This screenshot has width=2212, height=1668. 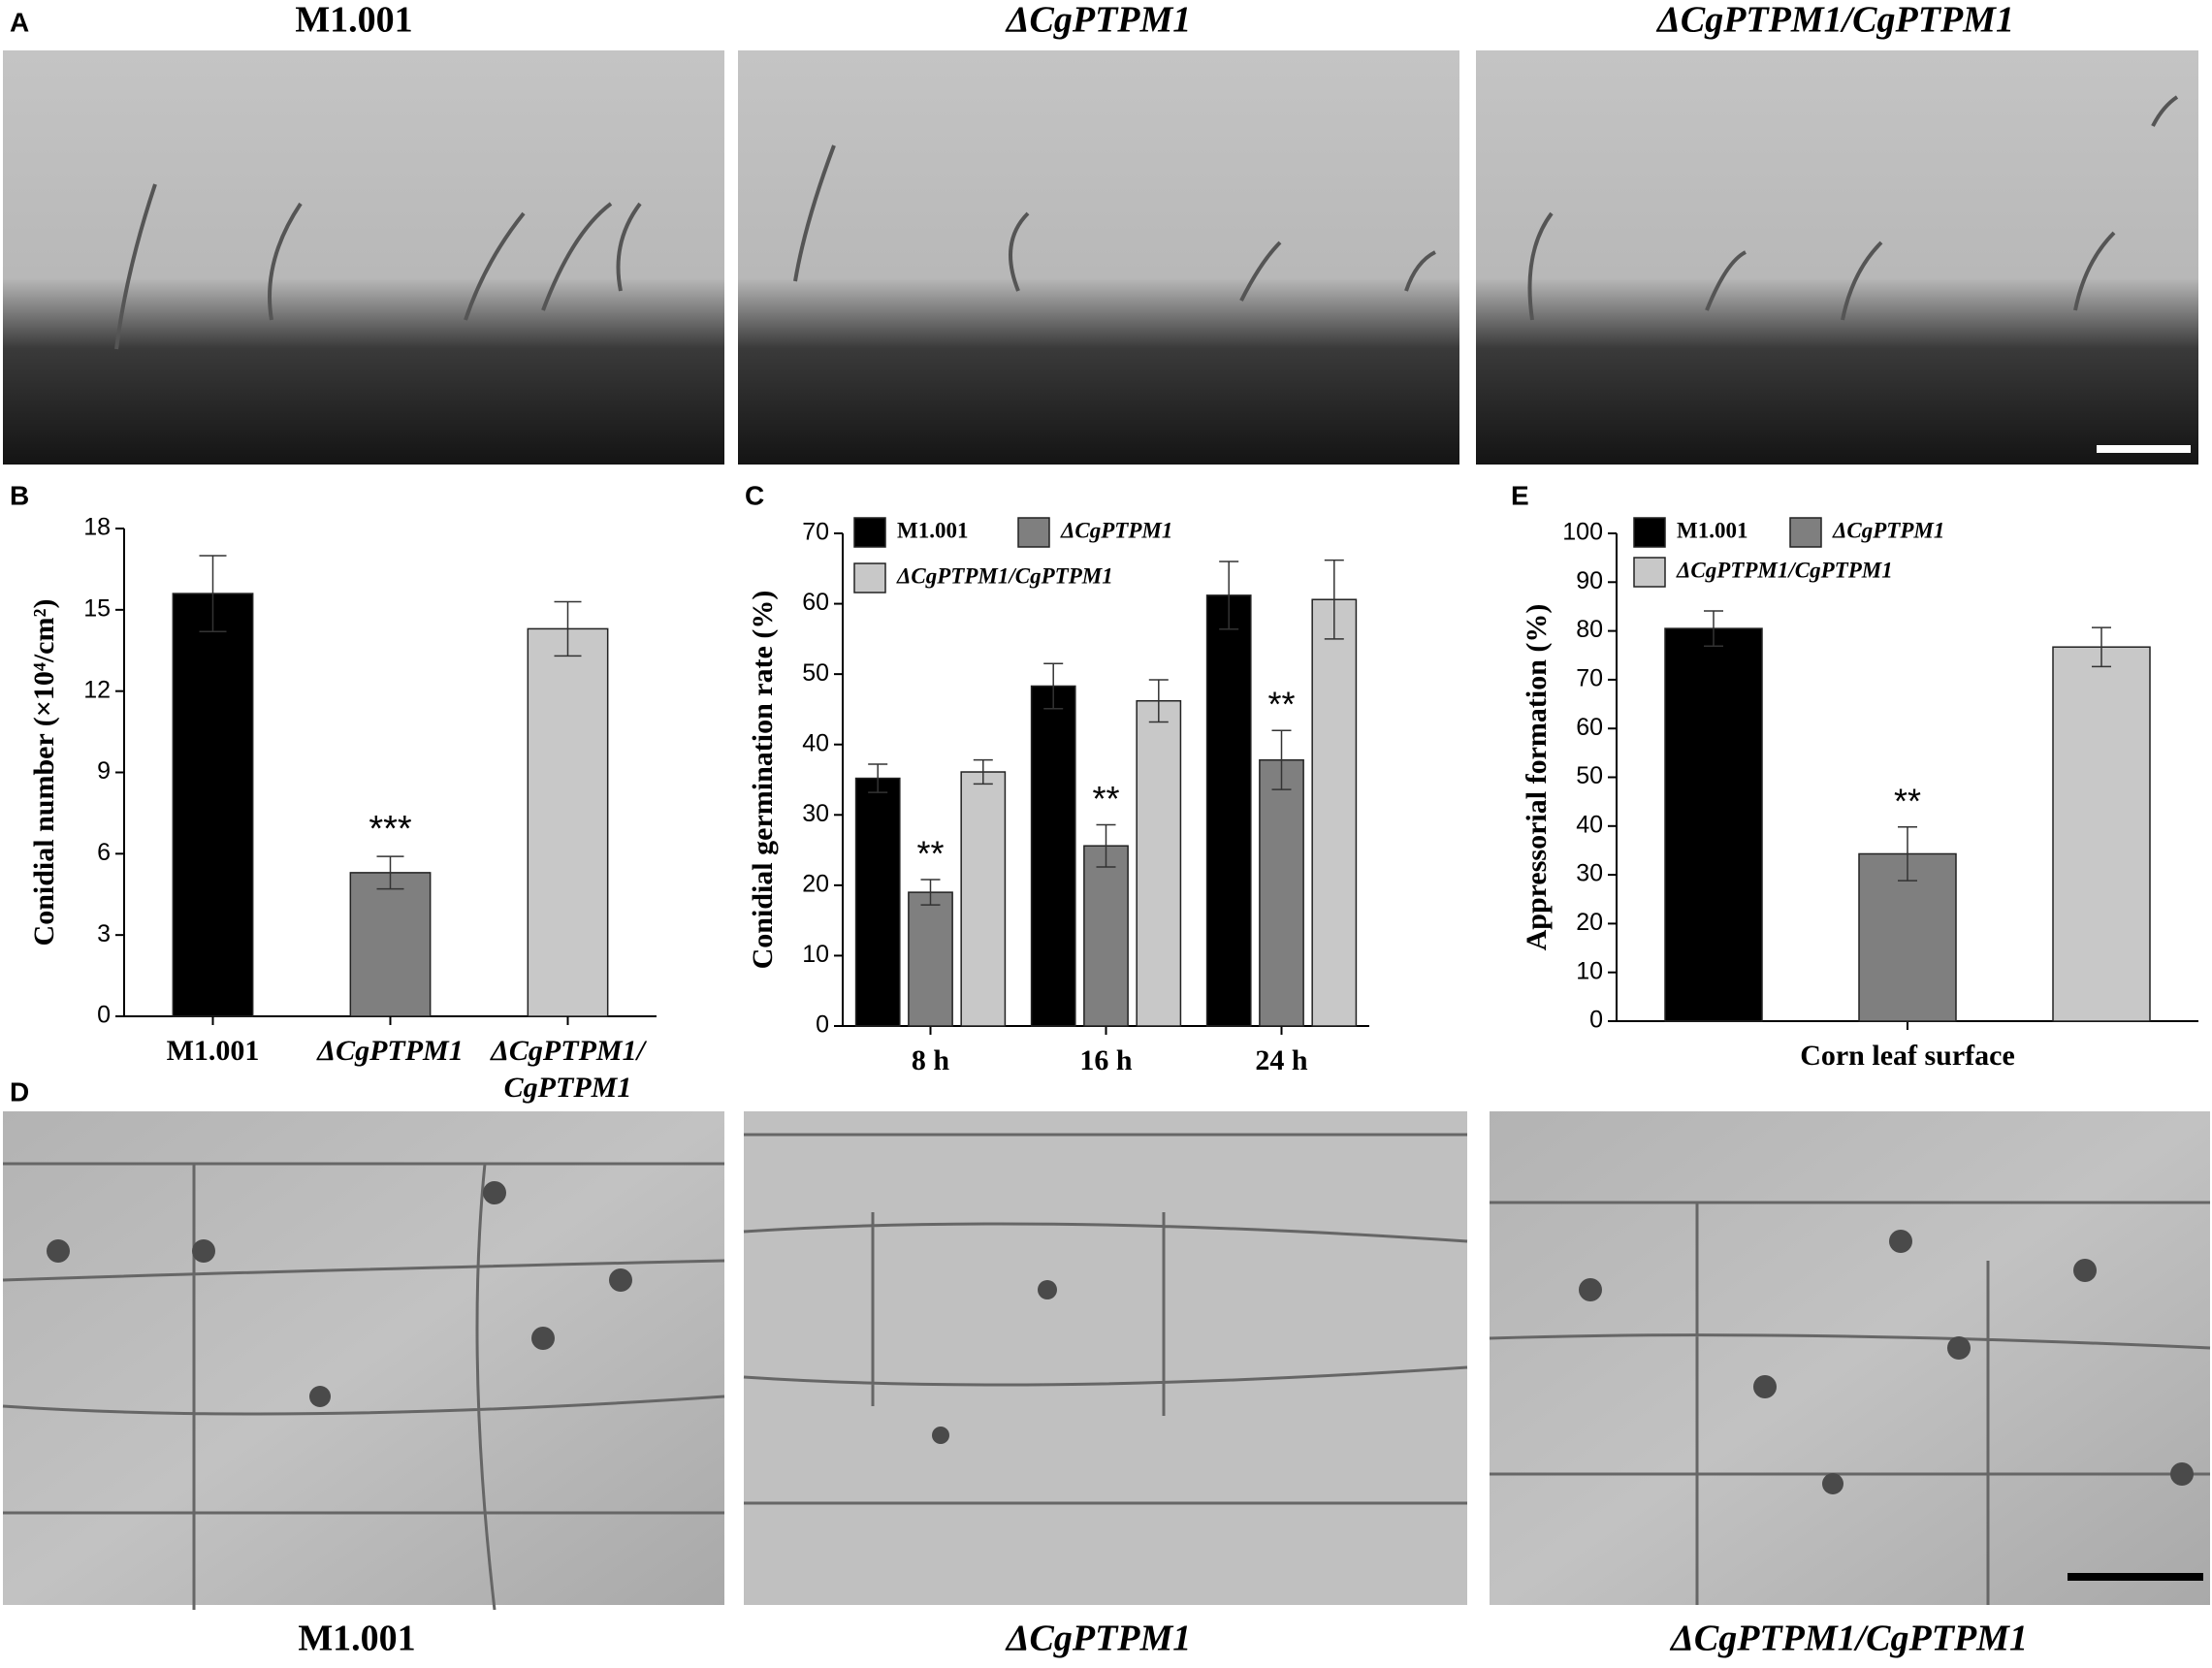 What do you see at coordinates (104, 852) in the screenshot?
I see `y-tick-label: 6` at bounding box center [104, 852].